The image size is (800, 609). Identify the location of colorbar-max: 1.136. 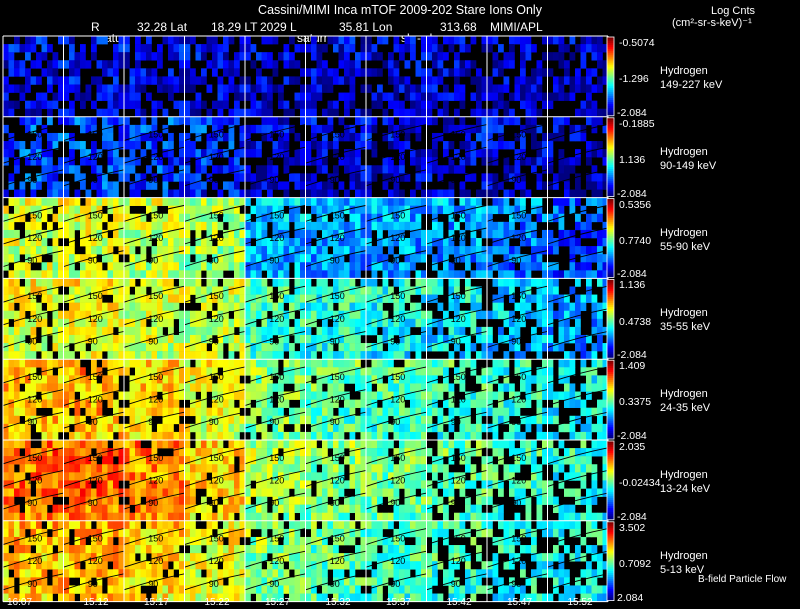
(632, 285).